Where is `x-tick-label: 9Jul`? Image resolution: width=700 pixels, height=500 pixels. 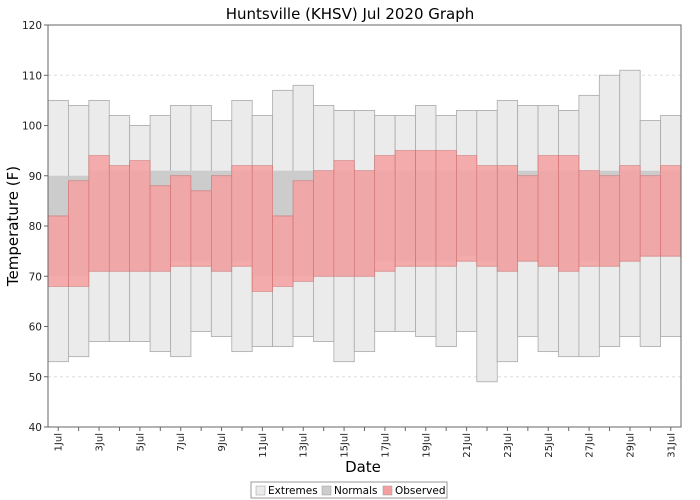 x-tick-label: 9Jul is located at coordinates (222, 442).